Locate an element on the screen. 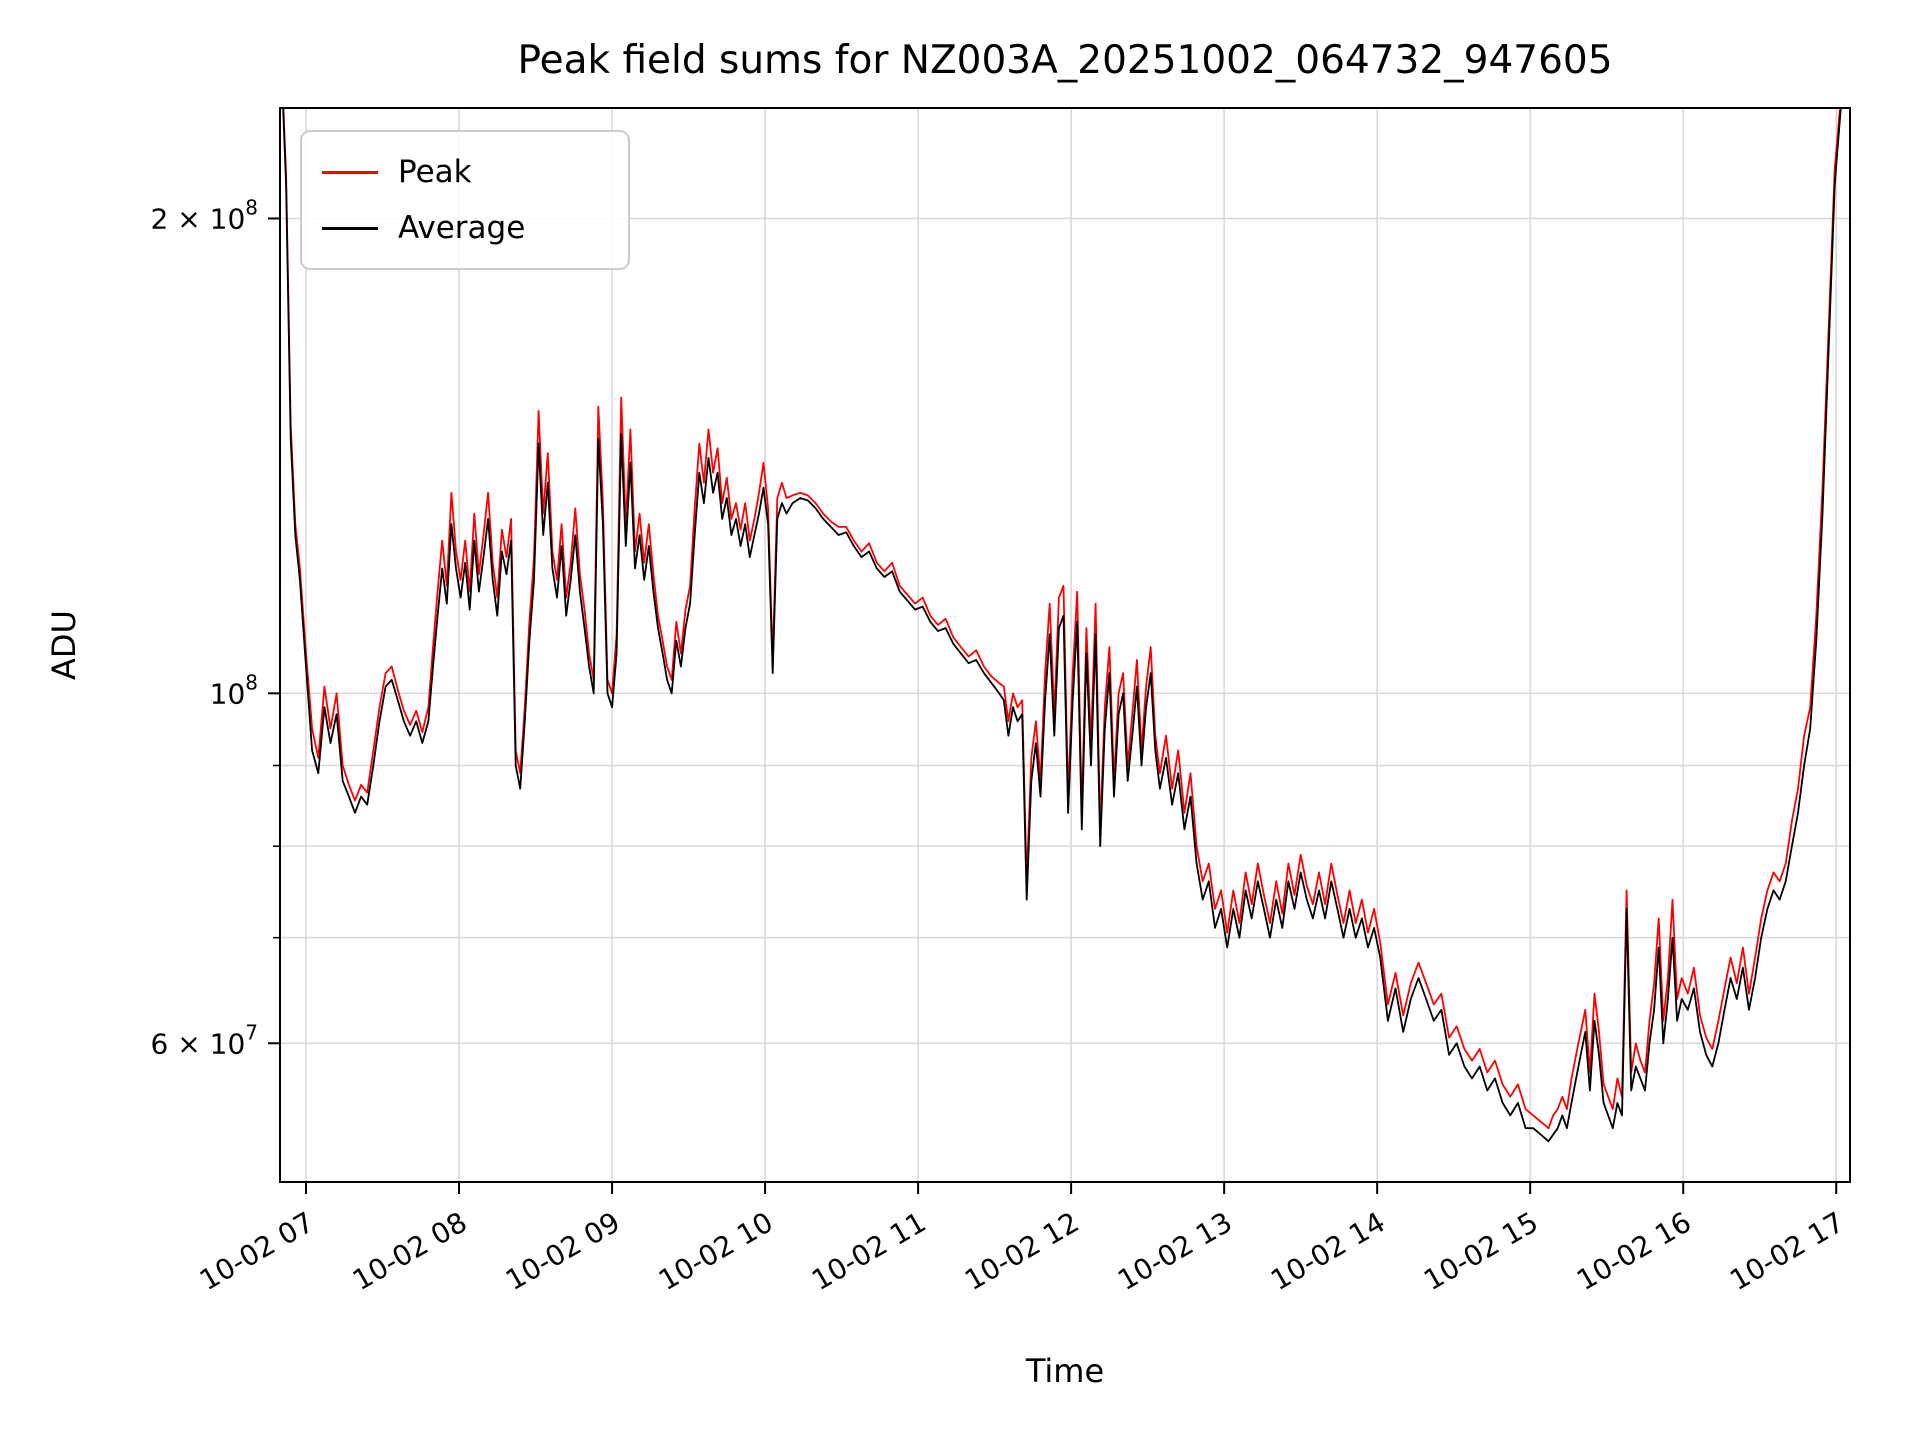  x-tick-label: 10-02 16 is located at coordinates (1634, 1251).